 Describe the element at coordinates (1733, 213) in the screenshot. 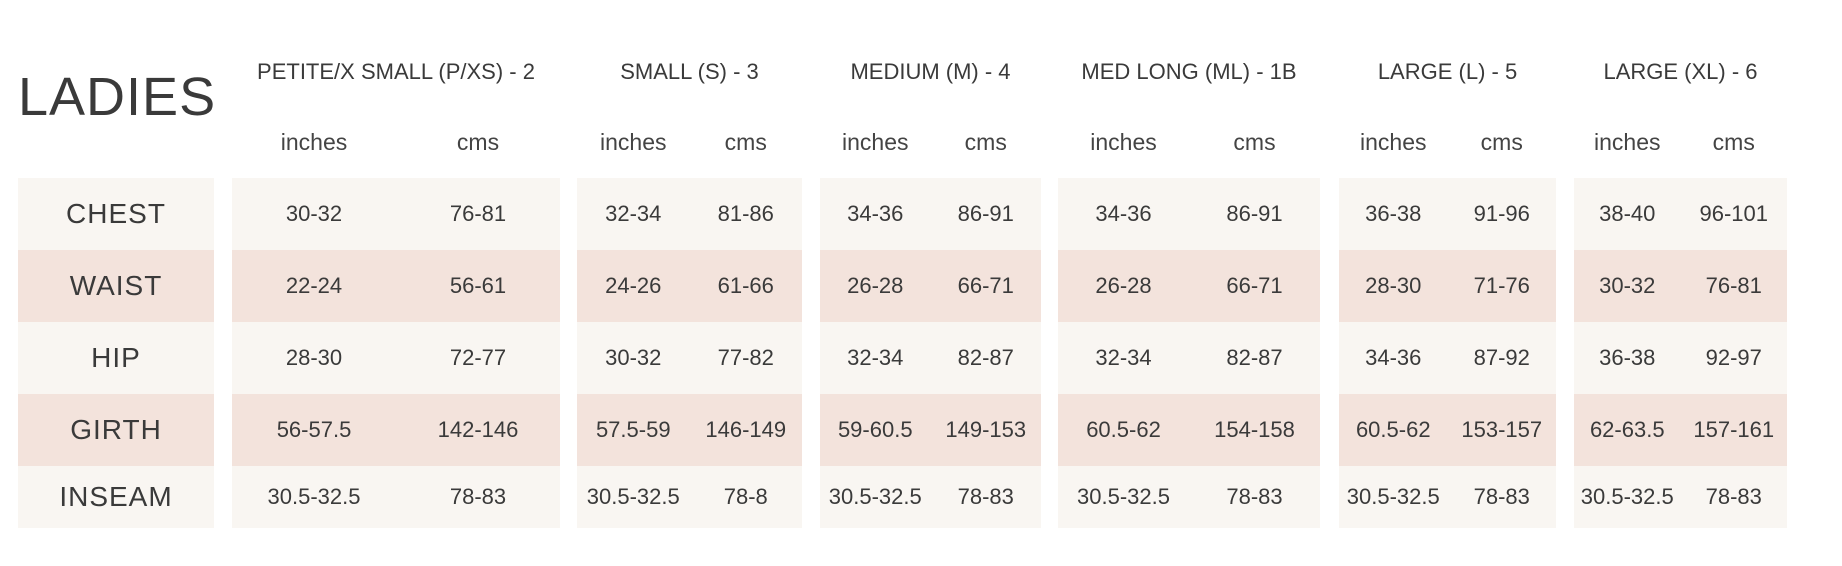

I see `value-cms: 96-101` at that location.